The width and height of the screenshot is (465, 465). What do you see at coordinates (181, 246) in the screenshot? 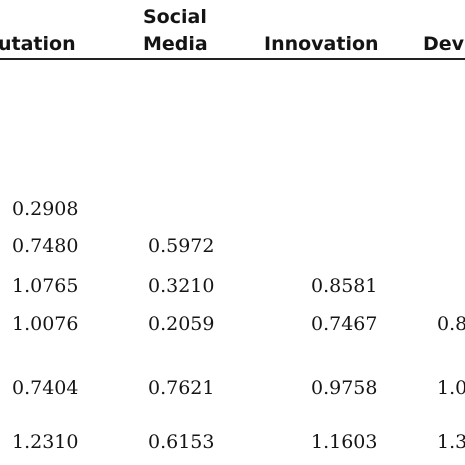
I see `table-cell: 0.5972` at bounding box center [181, 246].